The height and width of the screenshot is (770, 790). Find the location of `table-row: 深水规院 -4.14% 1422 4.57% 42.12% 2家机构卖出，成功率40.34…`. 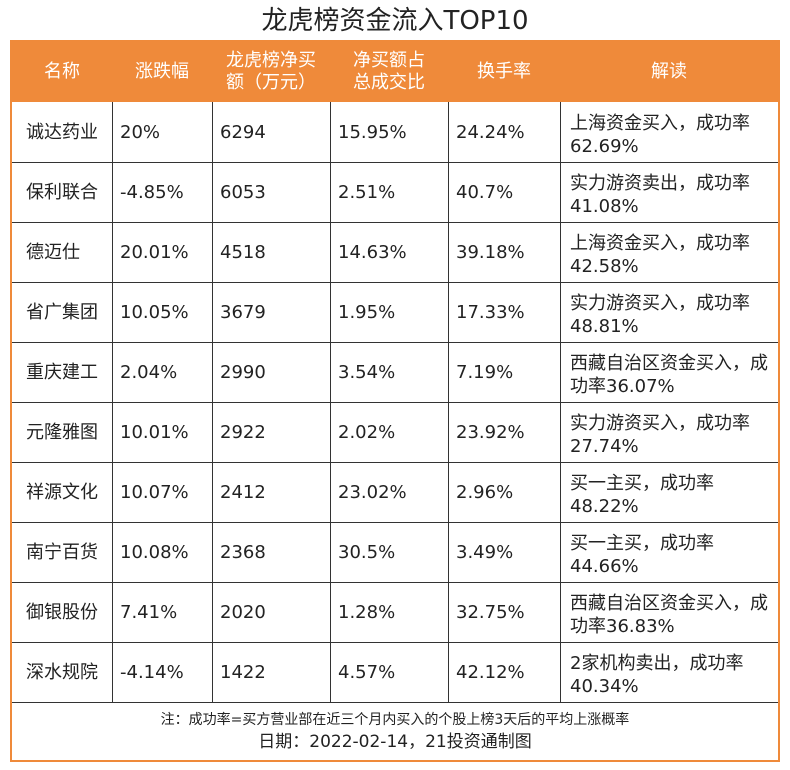

table-row: 深水规院 -4.14% 1422 4.57% 42.12% 2家机构卖出，成功率40.34… is located at coordinates (395, 672).